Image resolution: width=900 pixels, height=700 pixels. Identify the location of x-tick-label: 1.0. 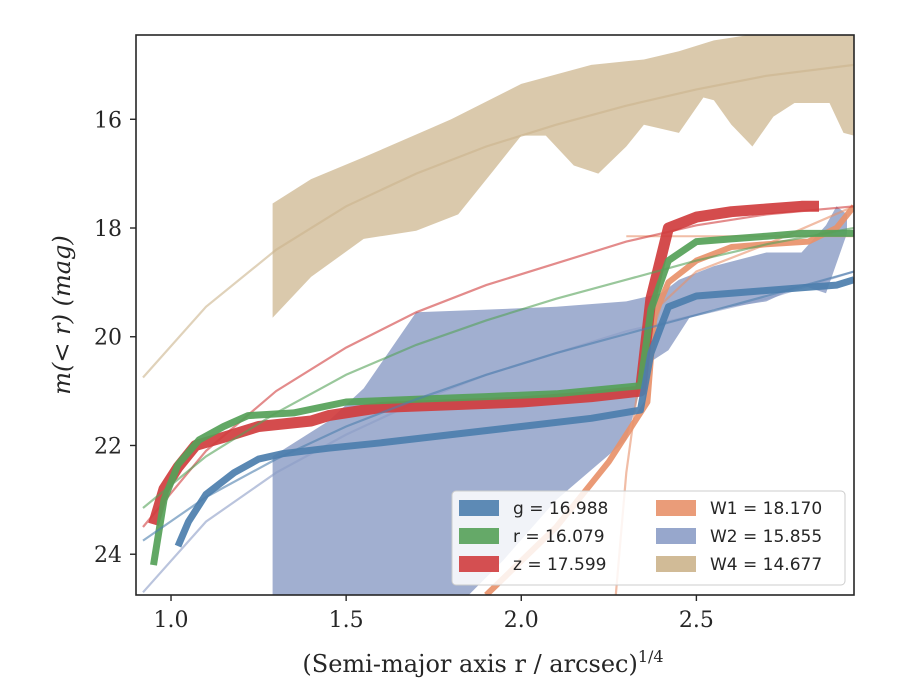
(171, 620).